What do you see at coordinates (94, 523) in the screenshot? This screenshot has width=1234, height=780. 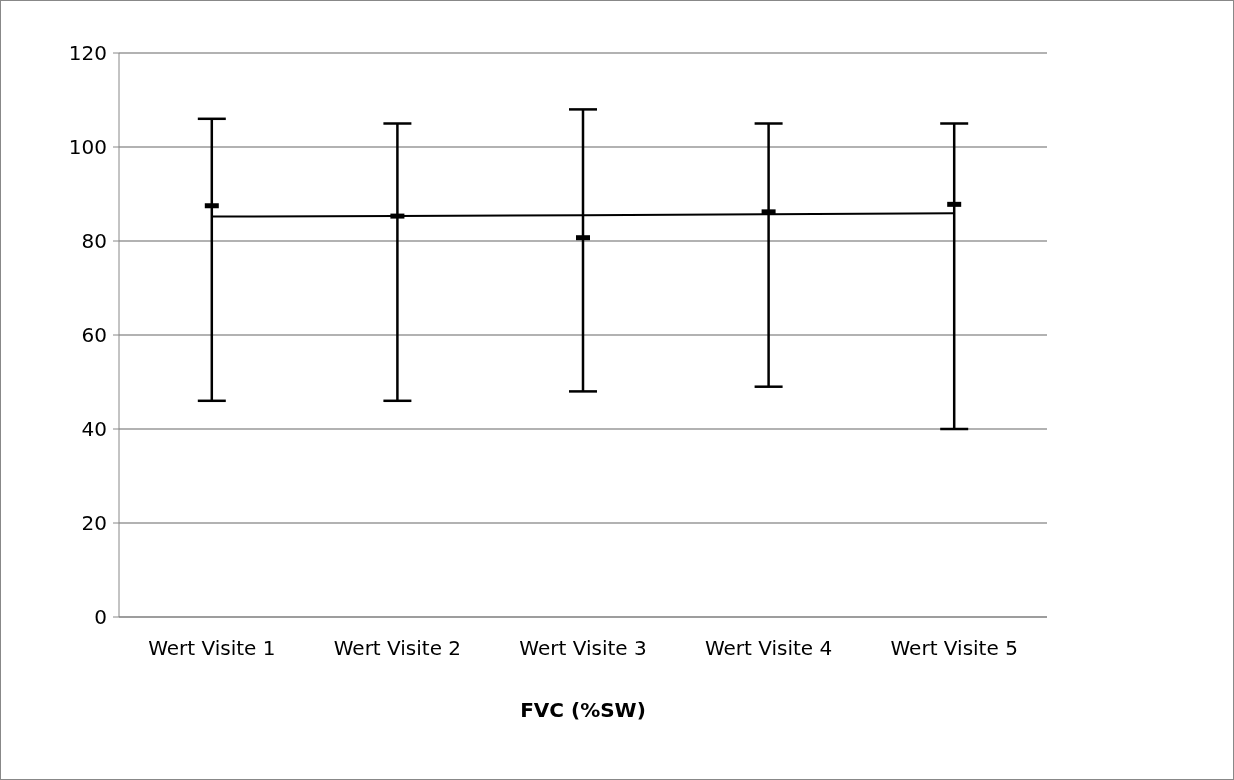 I see `y-tick-label: 20` at bounding box center [94, 523].